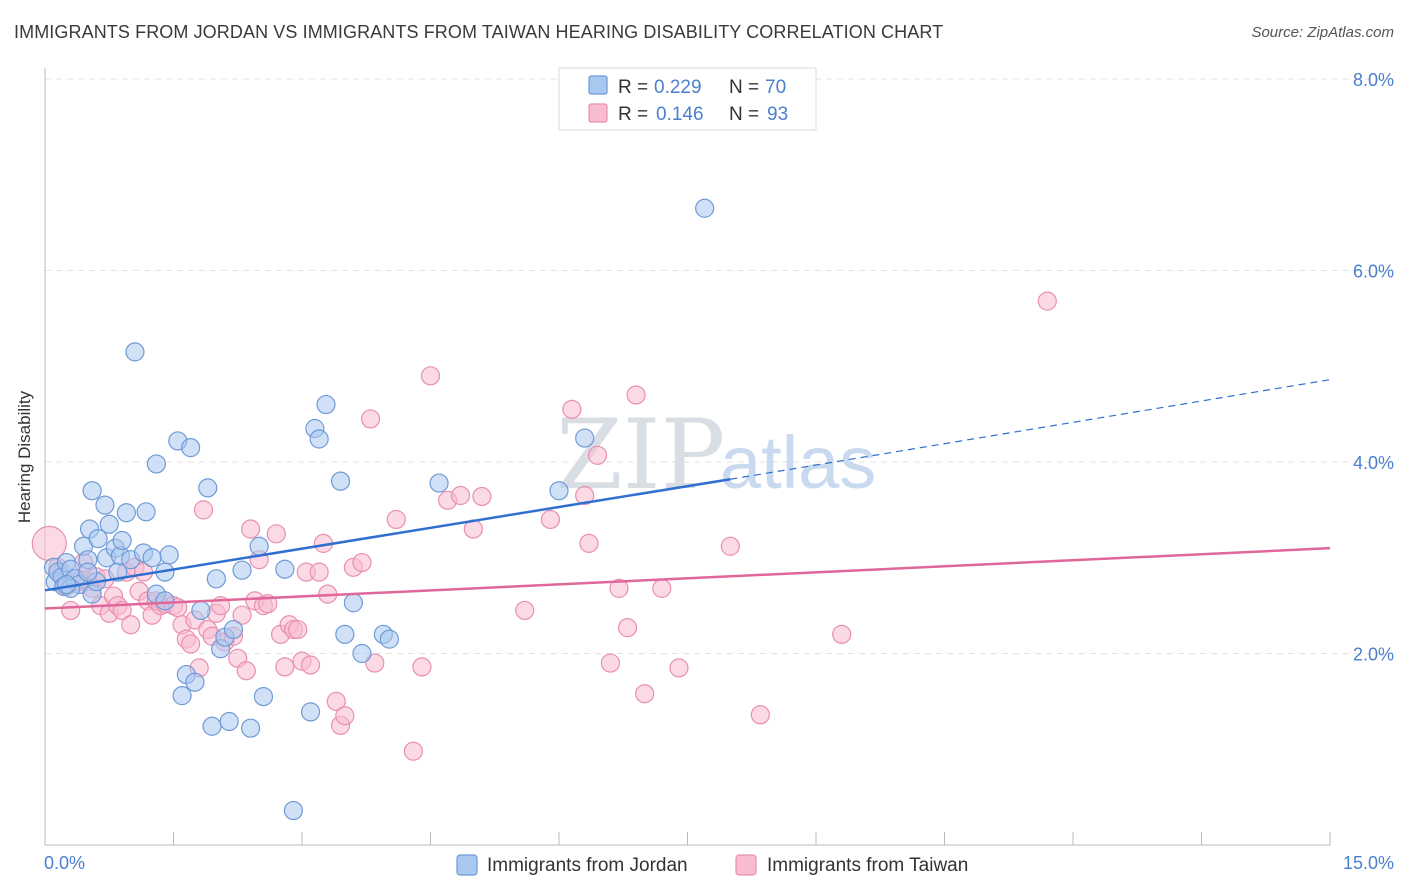 The height and width of the screenshot is (892, 1406). What do you see at coordinates (1030, 429) in the screenshot?
I see `jordan-trend-extension` at bounding box center [1030, 429].